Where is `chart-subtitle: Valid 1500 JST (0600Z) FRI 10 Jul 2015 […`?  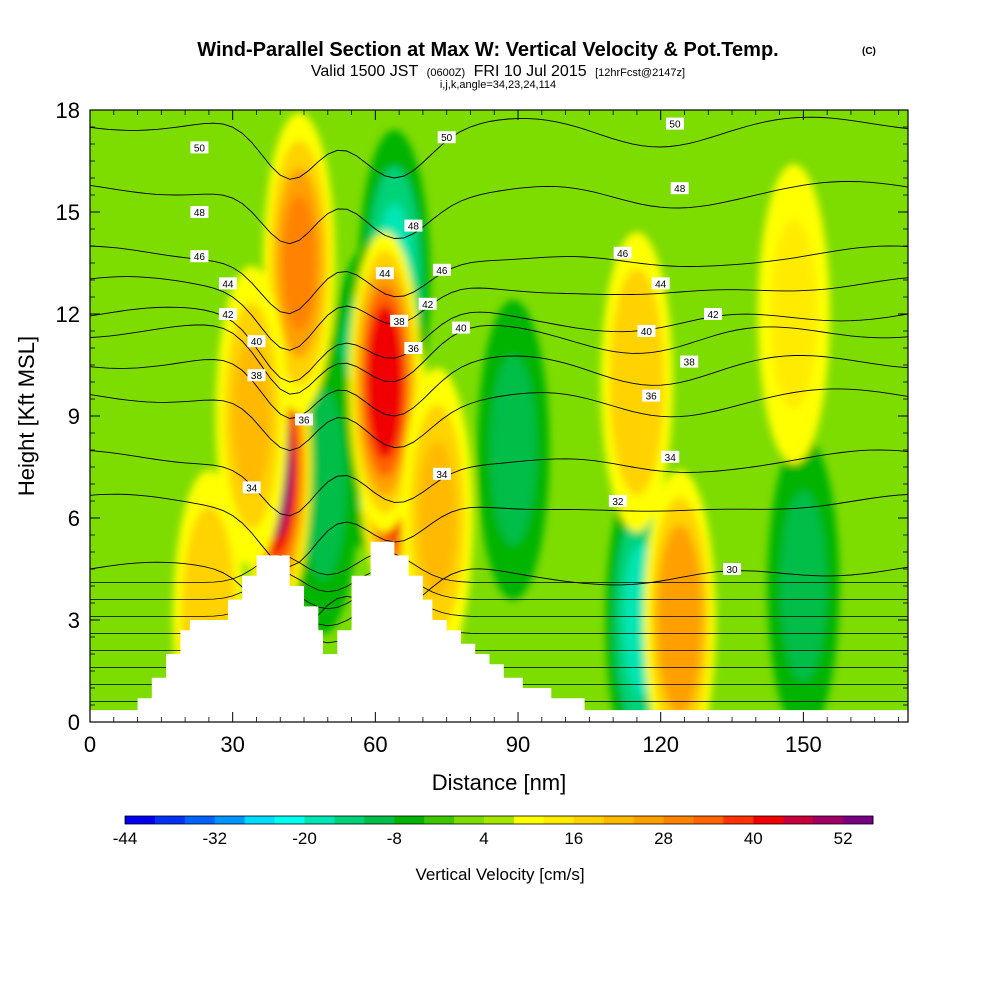 chart-subtitle: Valid 1500 JST (0600Z) FRI 10 Jul 2015 [… is located at coordinates (498, 71).